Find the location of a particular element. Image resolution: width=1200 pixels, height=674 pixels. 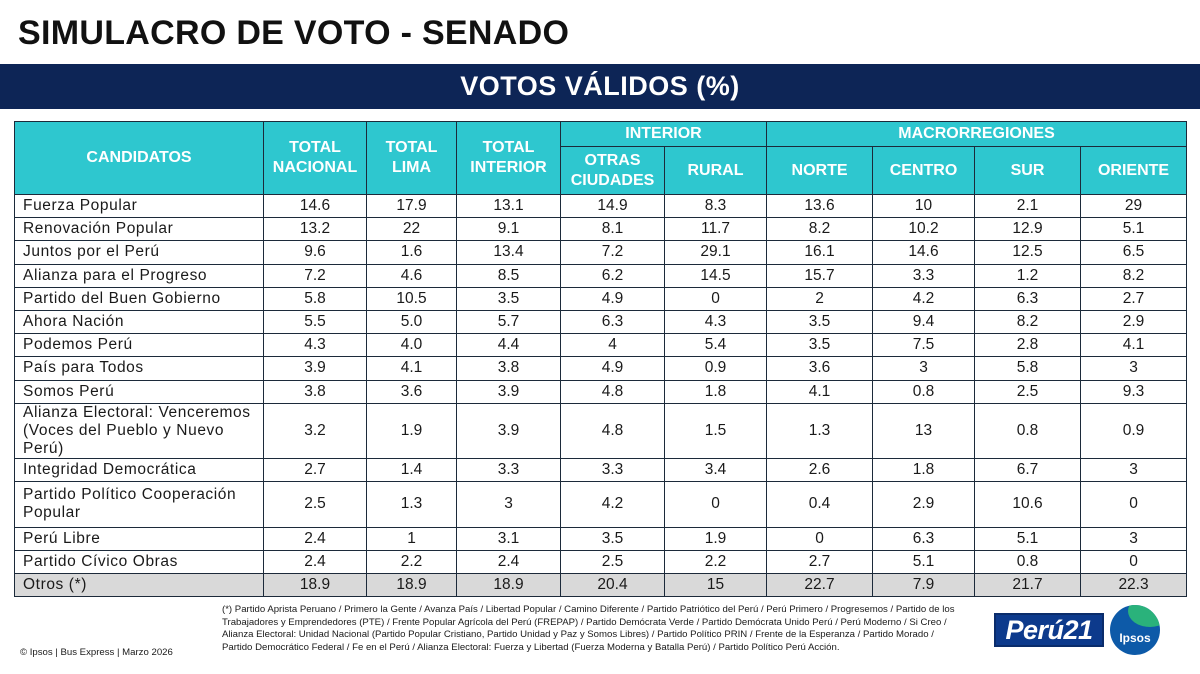

header-otras-ciudades: OTRAS CIUDADES is located at coordinates (612, 170).